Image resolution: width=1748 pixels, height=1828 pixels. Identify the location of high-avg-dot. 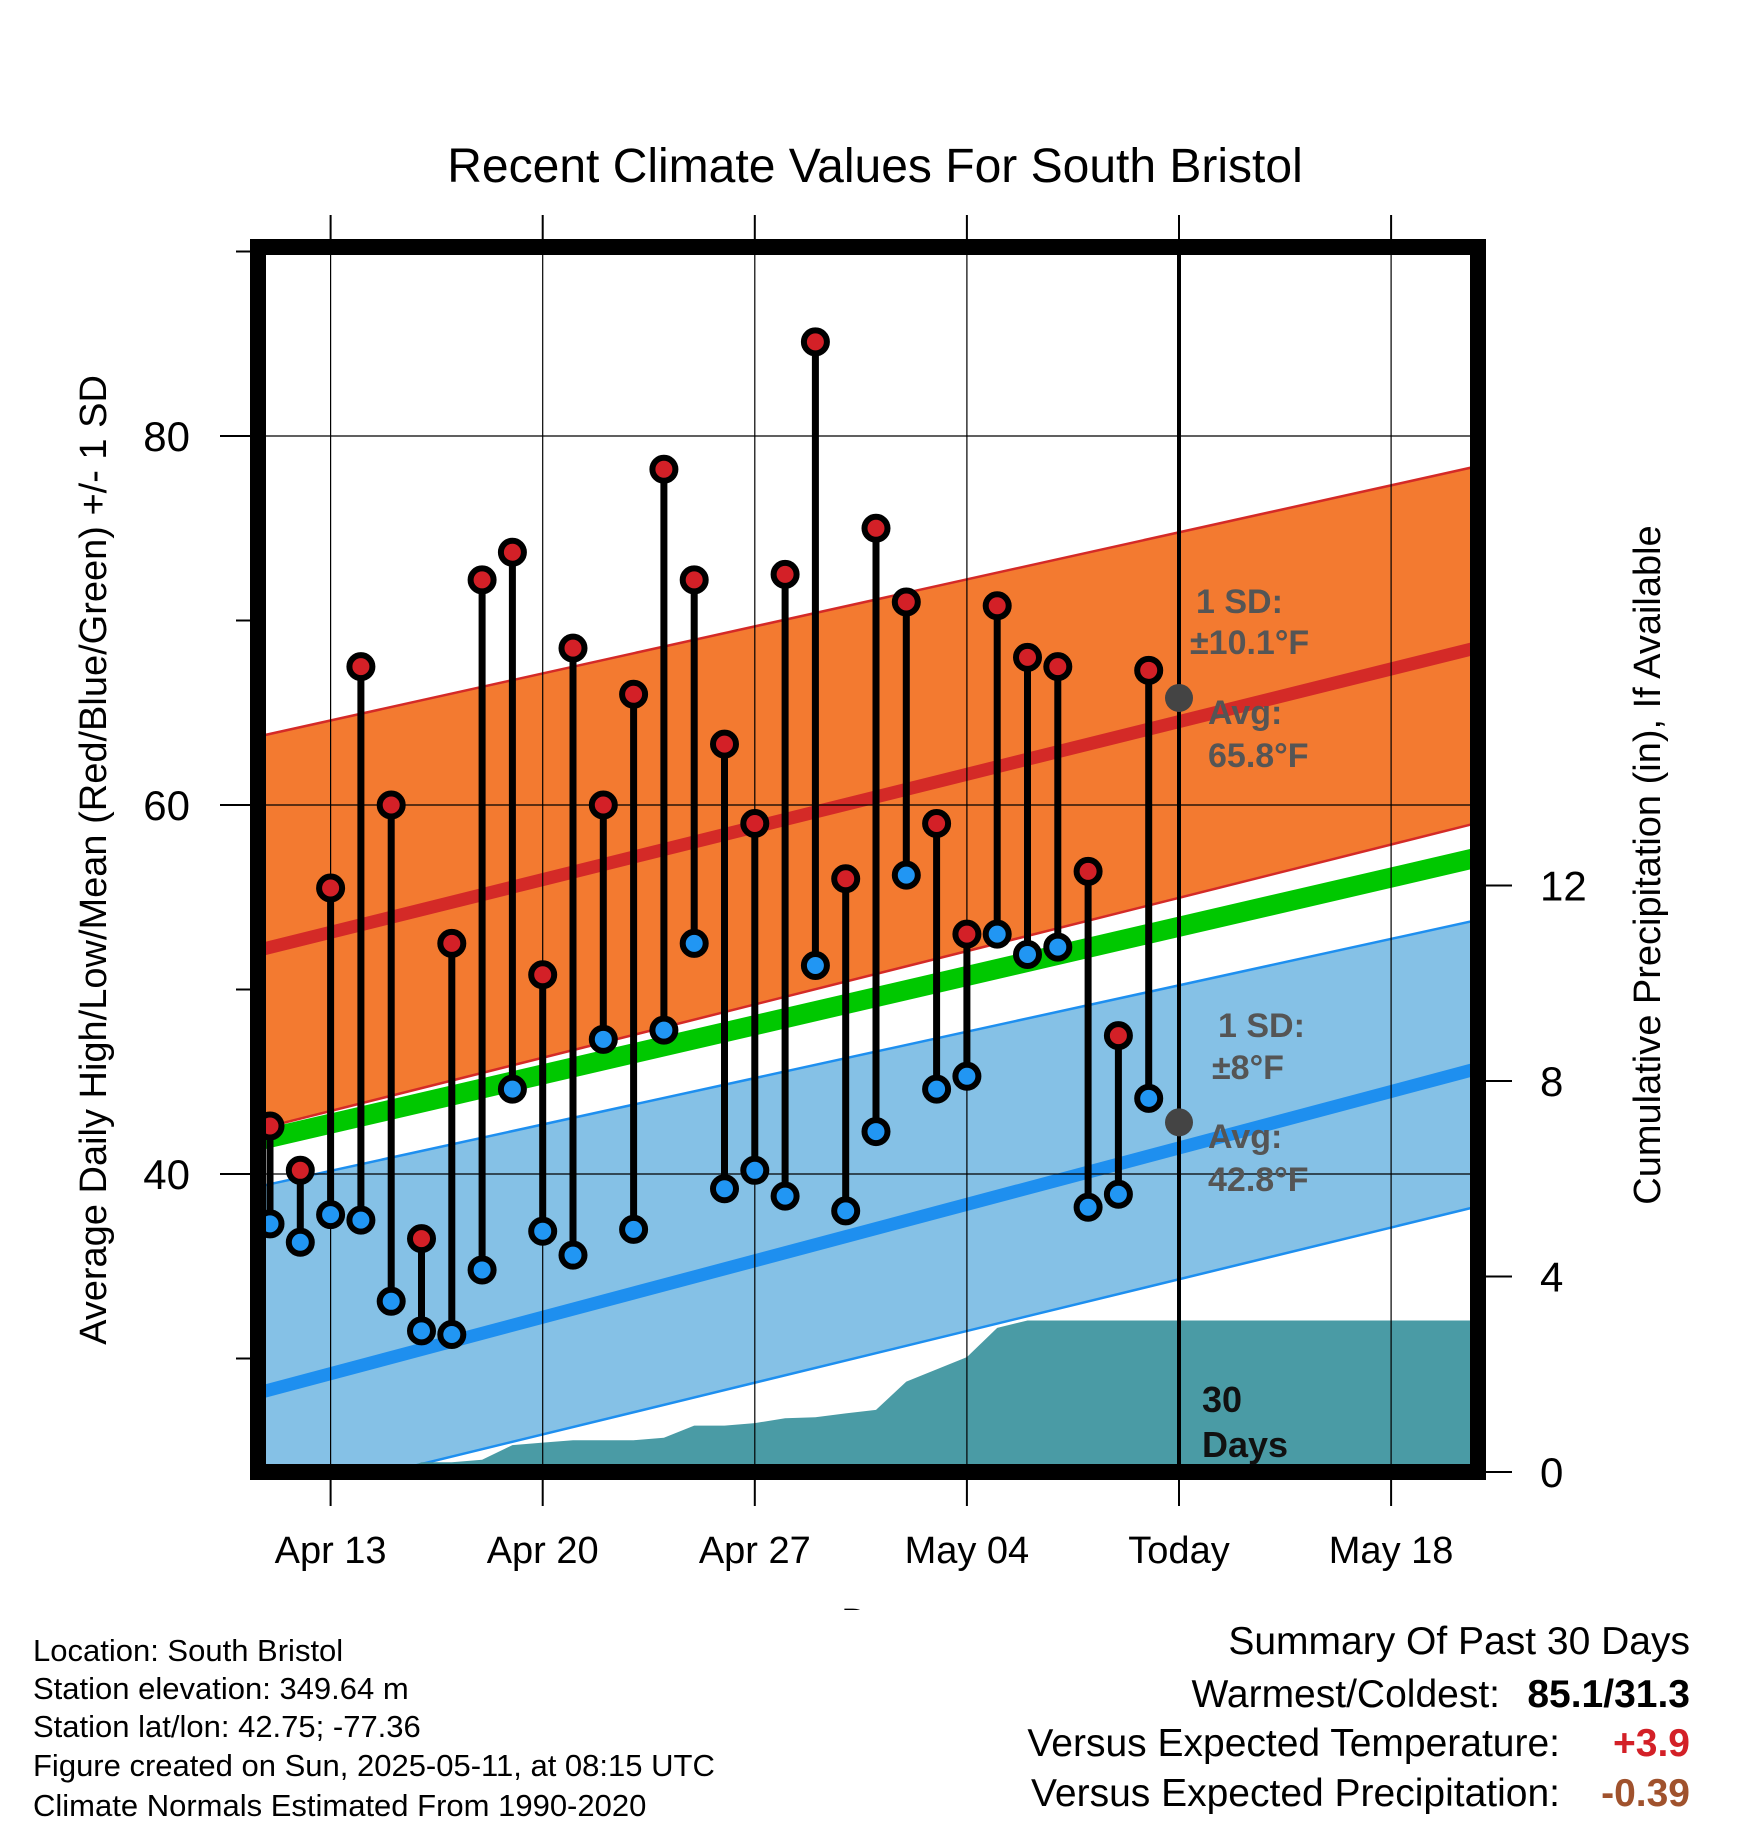
(1179, 697).